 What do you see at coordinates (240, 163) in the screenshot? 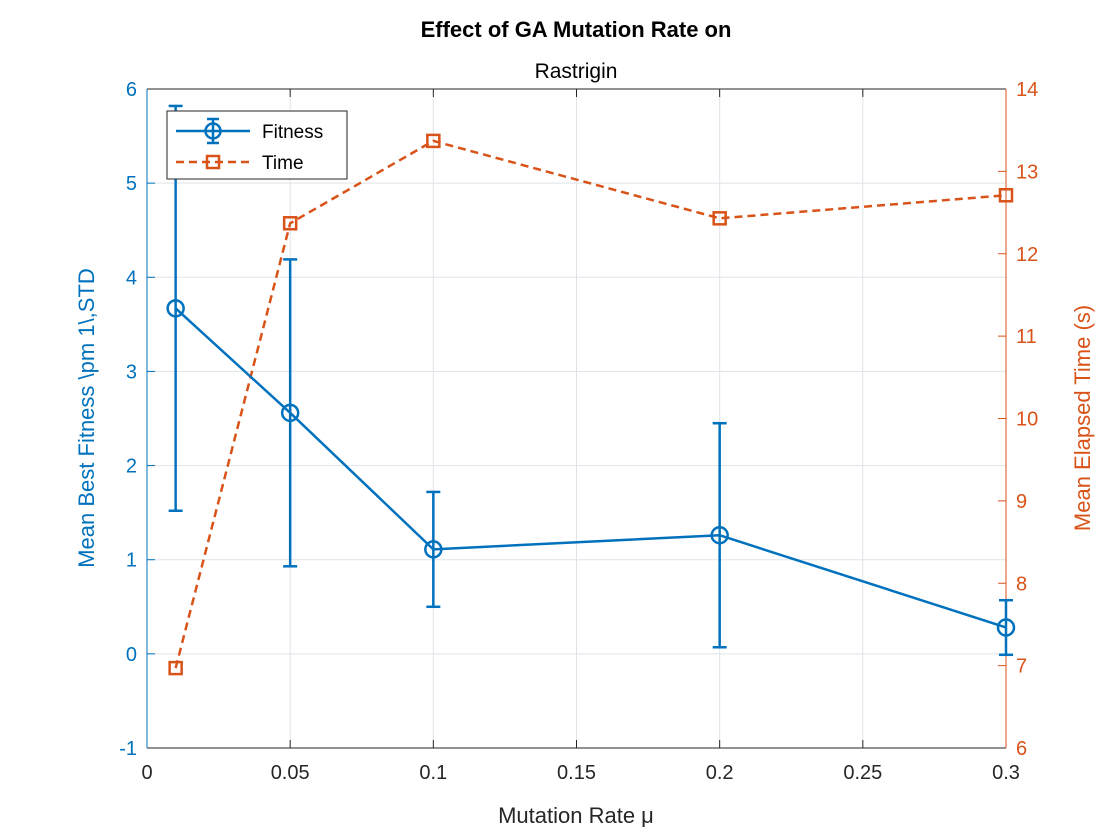
I see `legend-entry-time: Time` at bounding box center [240, 163].